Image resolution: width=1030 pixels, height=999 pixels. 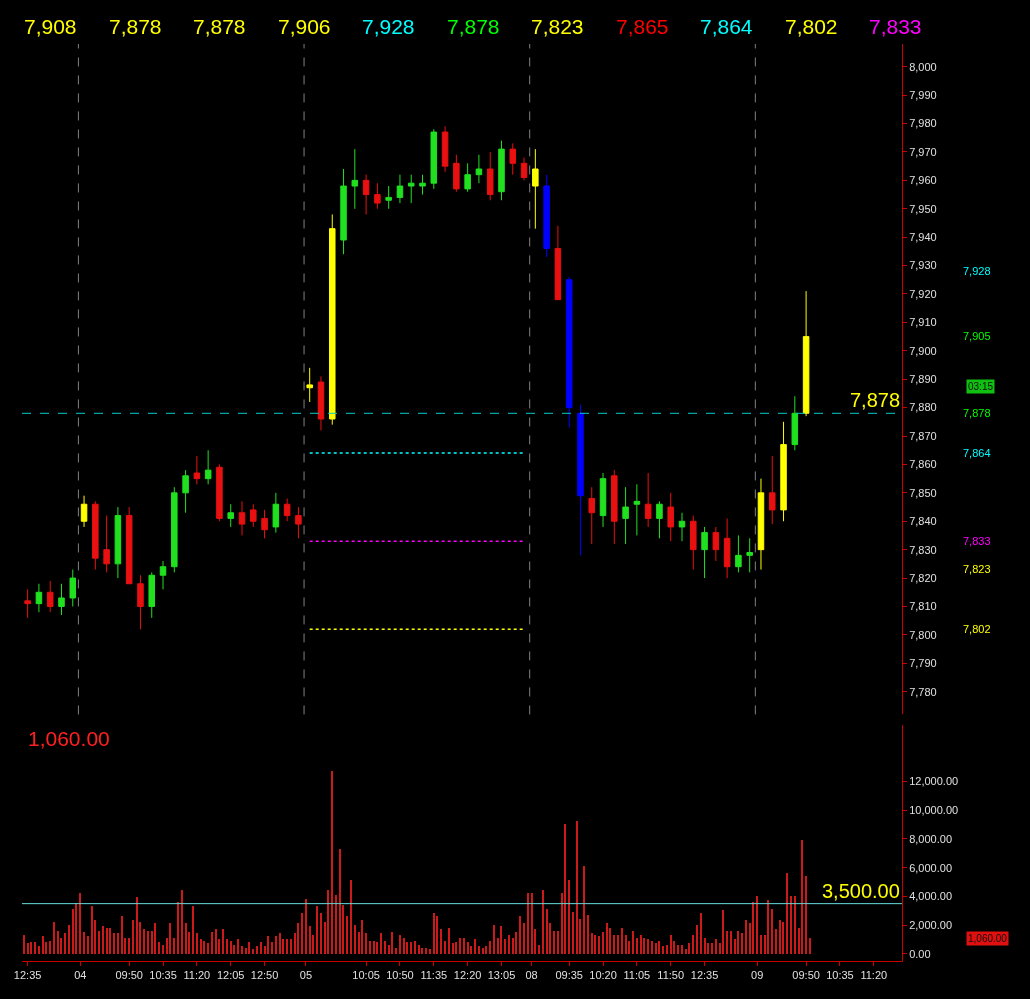 I want to click on x-tick-label: 13:05, so click(x=501, y=975).